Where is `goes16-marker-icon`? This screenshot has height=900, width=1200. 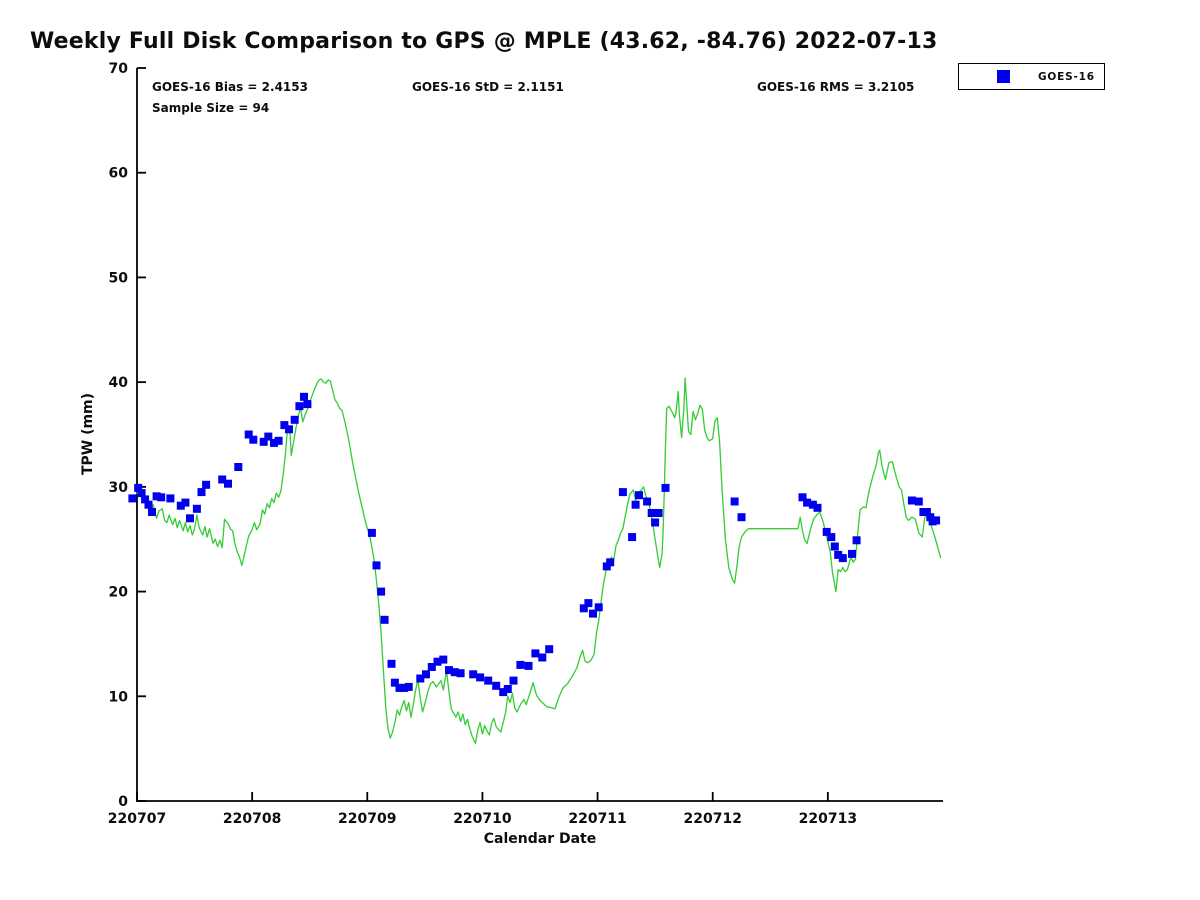
goes16-marker-icon is located at coordinates (1003, 76).